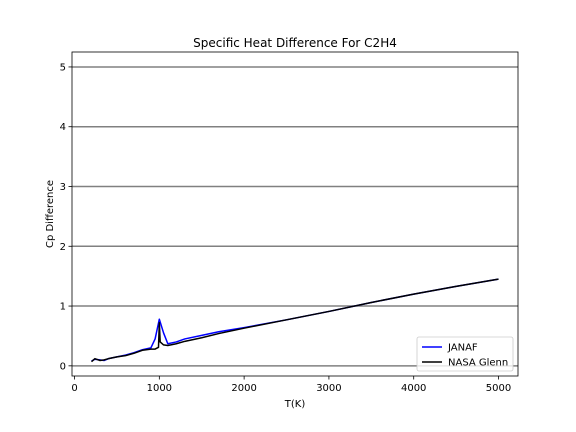 The image size is (576, 432). What do you see at coordinates (63, 67) in the screenshot?
I see `y-tick-label: 5` at bounding box center [63, 67].